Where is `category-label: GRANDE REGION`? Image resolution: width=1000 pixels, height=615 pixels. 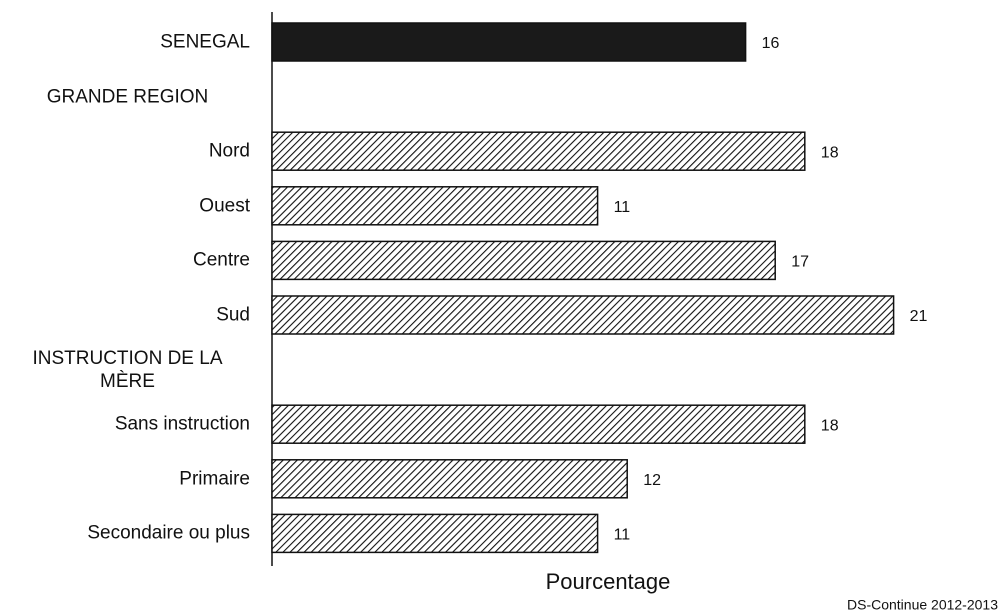 category-label: GRANDE REGION is located at coordinates (127, 97).